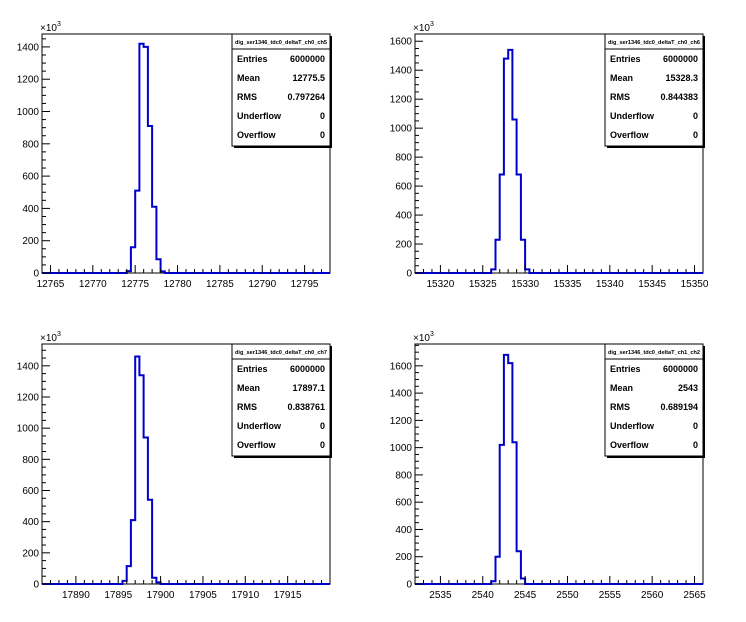  Describe the element at coordinates (281, 353) in the screenshot. I see `histogram-title: dig_ser1346_tdc0_deltaT_ch0_ch7` at that location.